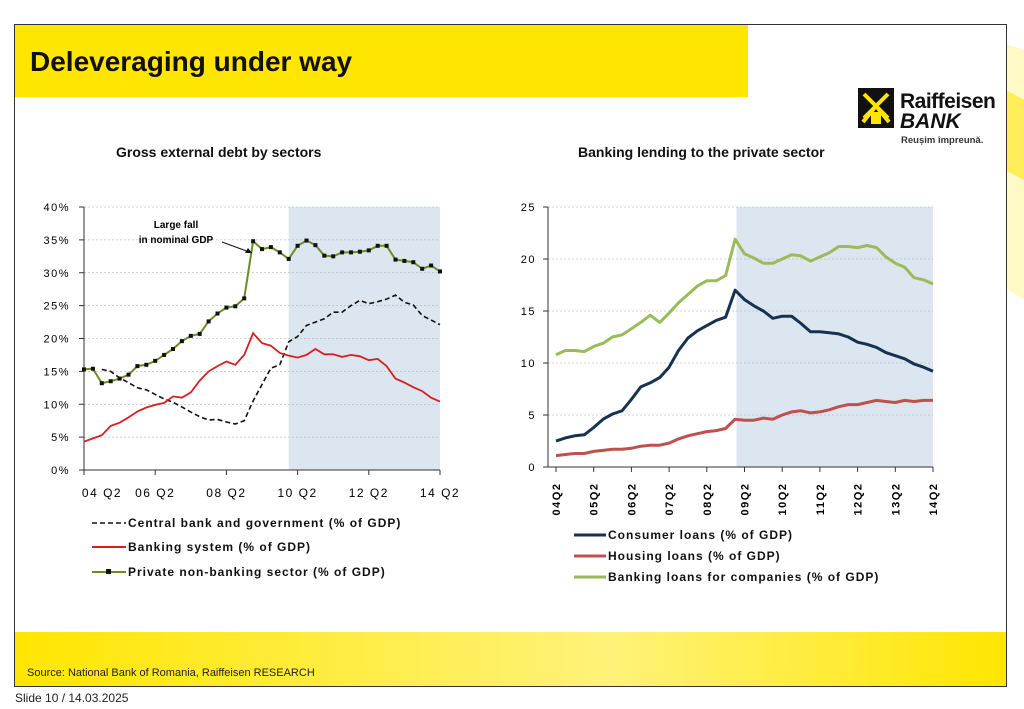 The image size is (1024, 709). What do you see at coordinates (701, 535) in the screenshot?
I see `legend-label: Consumer loans (% of GDP)` at bounding box center [701, 535].